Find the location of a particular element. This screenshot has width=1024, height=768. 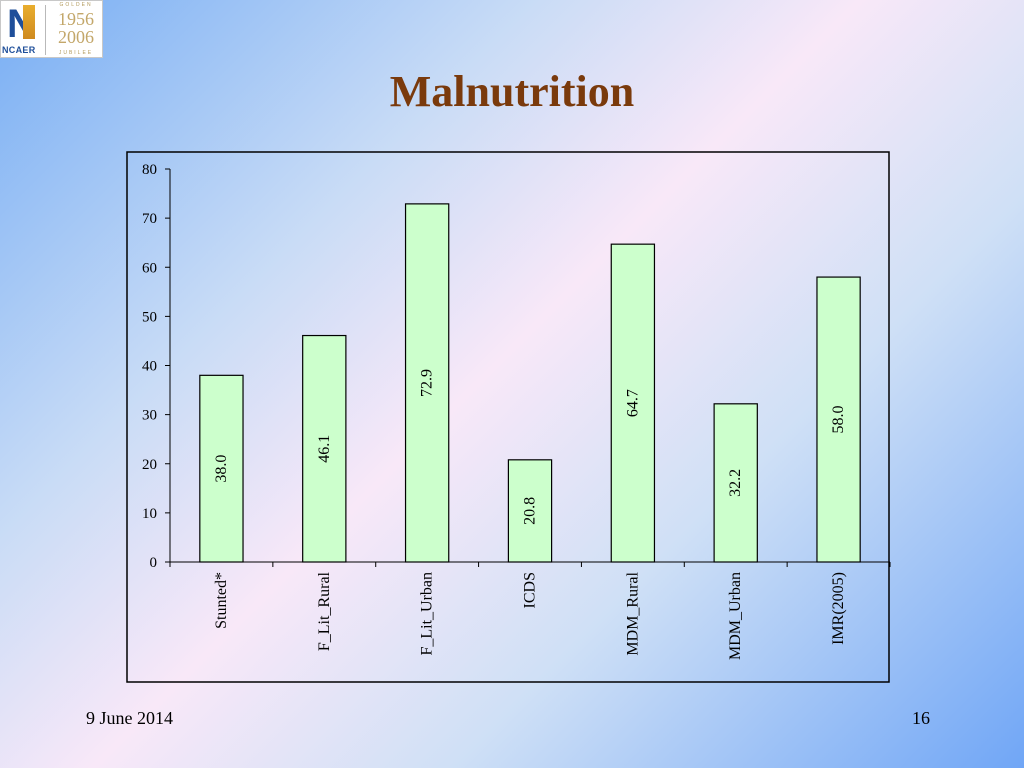

x-tick-label: MDM_Urban is located at coordinates (735, 616).